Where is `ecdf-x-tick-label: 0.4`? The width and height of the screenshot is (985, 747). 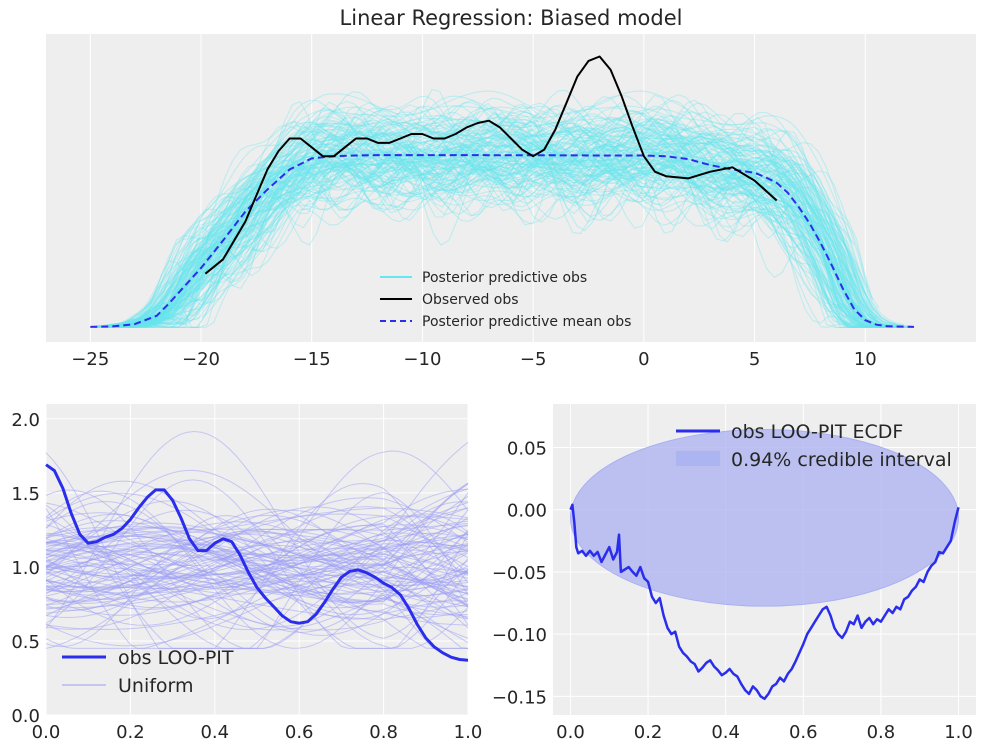 ecdf-x-tick-label: 0.4 is located at coordinates (725, 732).